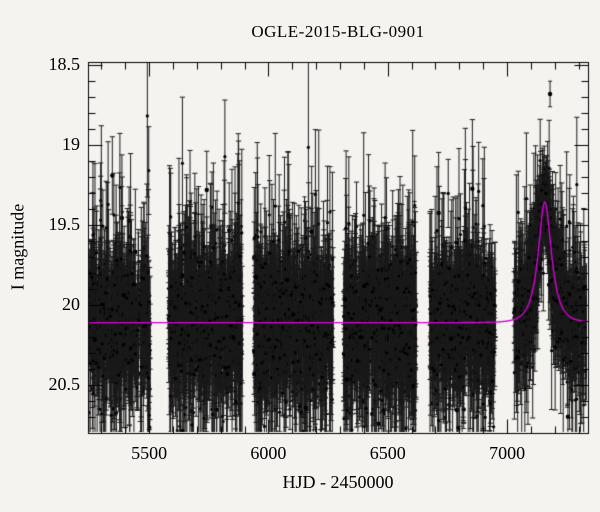 Image resolution: width=600 pixels, height=512 pixels. I want to click on x-tick-label: 6000, so click(268, 453).